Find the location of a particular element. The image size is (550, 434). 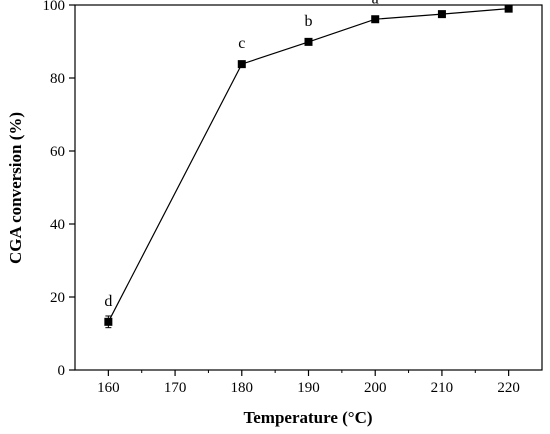

y-tick-label: 60 is located at coordinates (57, 152).